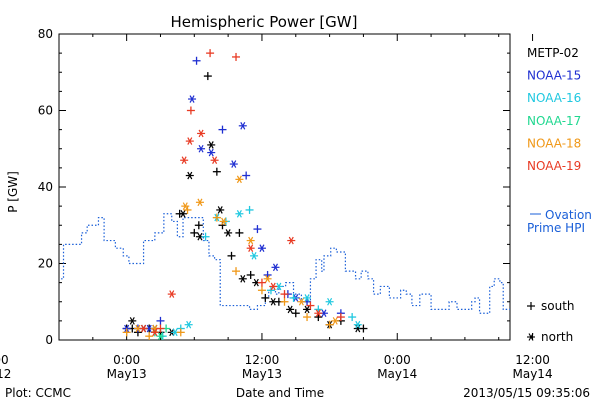  Describe the element at coordinates (554, 98) in the screenshot. I see `legend-entry: NOAA-16` at that location.